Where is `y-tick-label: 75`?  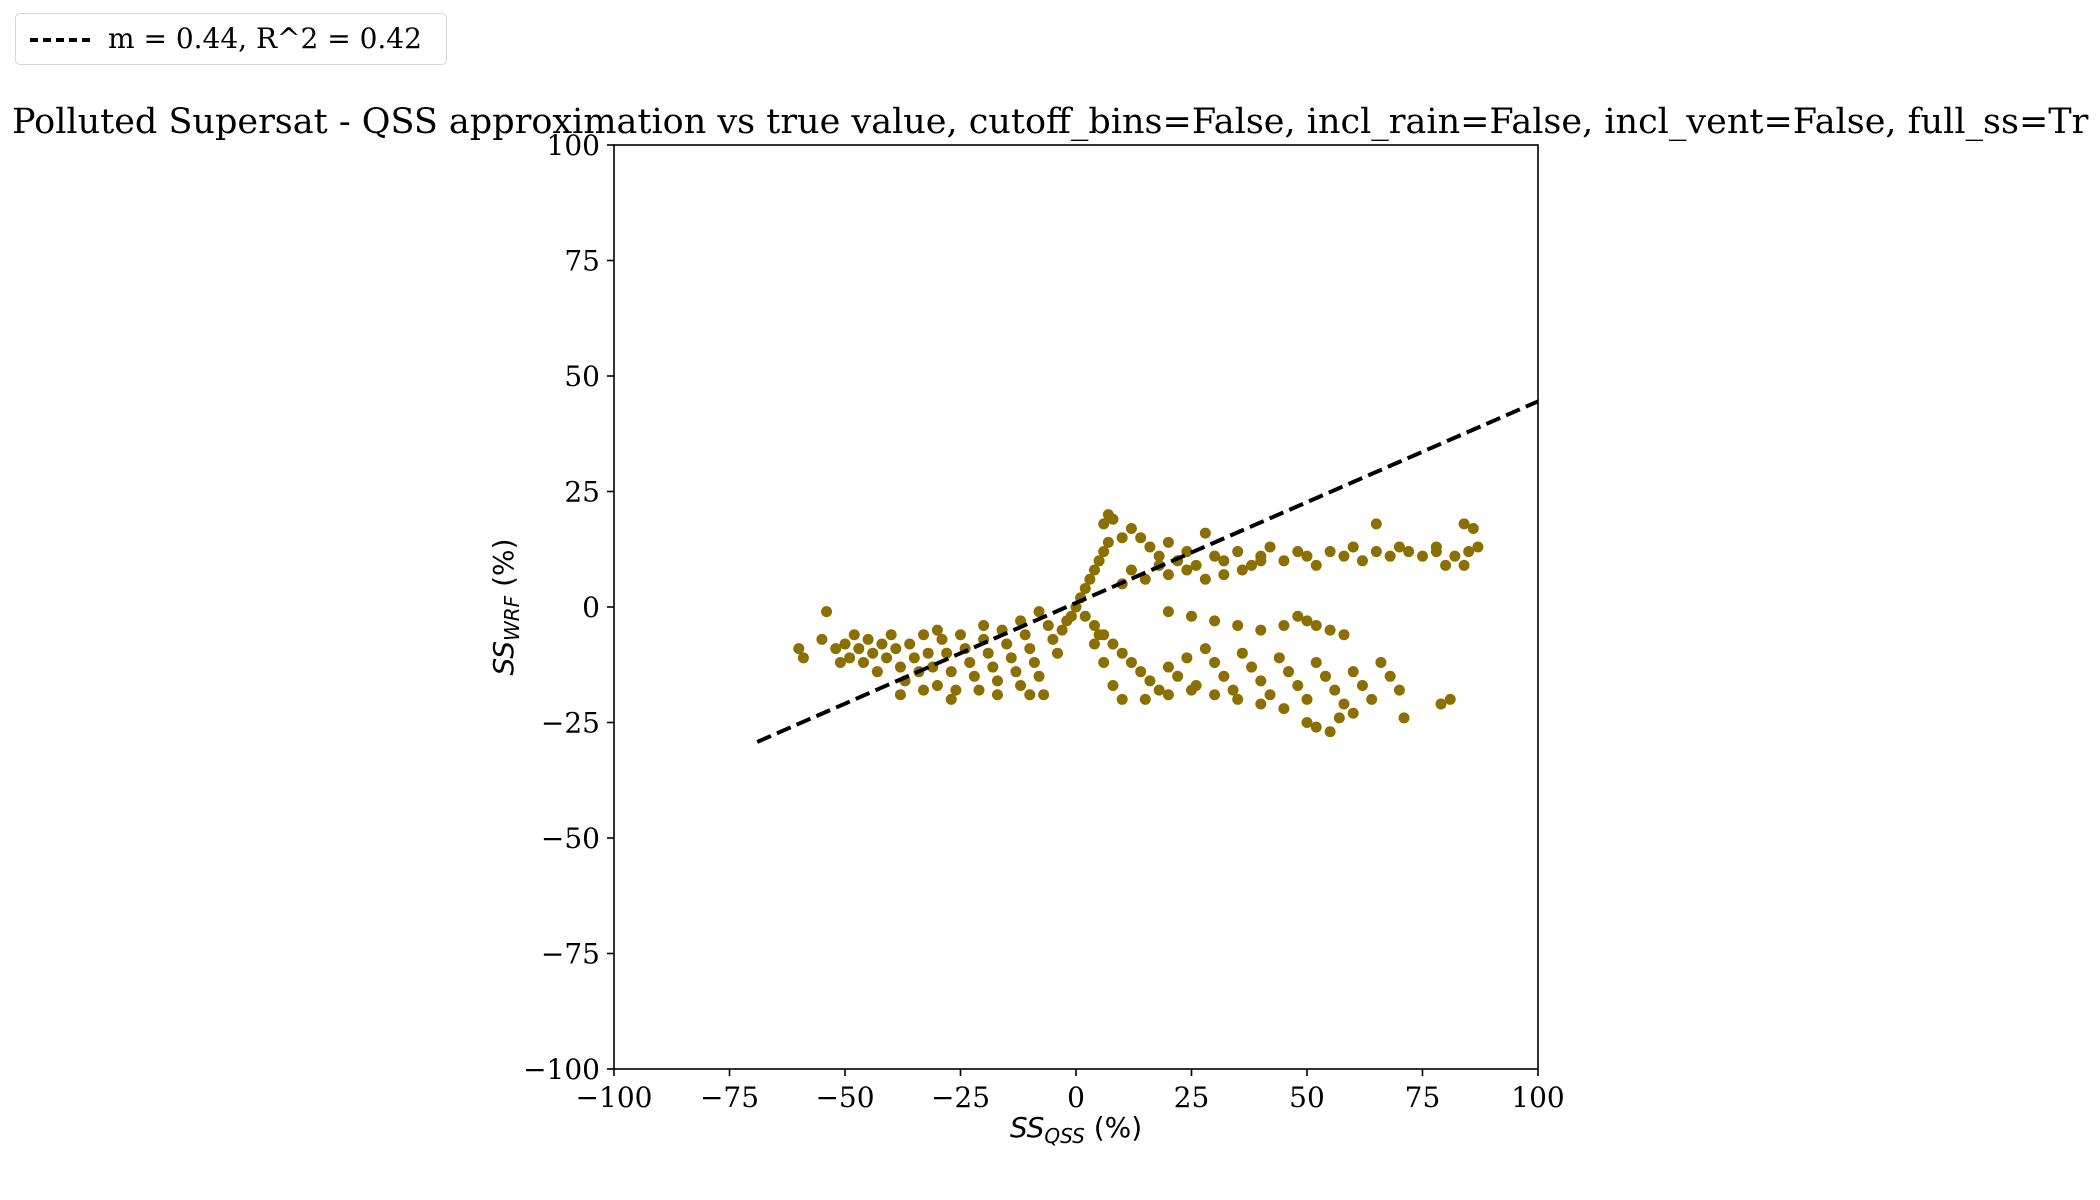 y-tick-label: 75 is located at coordinates (582, 261).